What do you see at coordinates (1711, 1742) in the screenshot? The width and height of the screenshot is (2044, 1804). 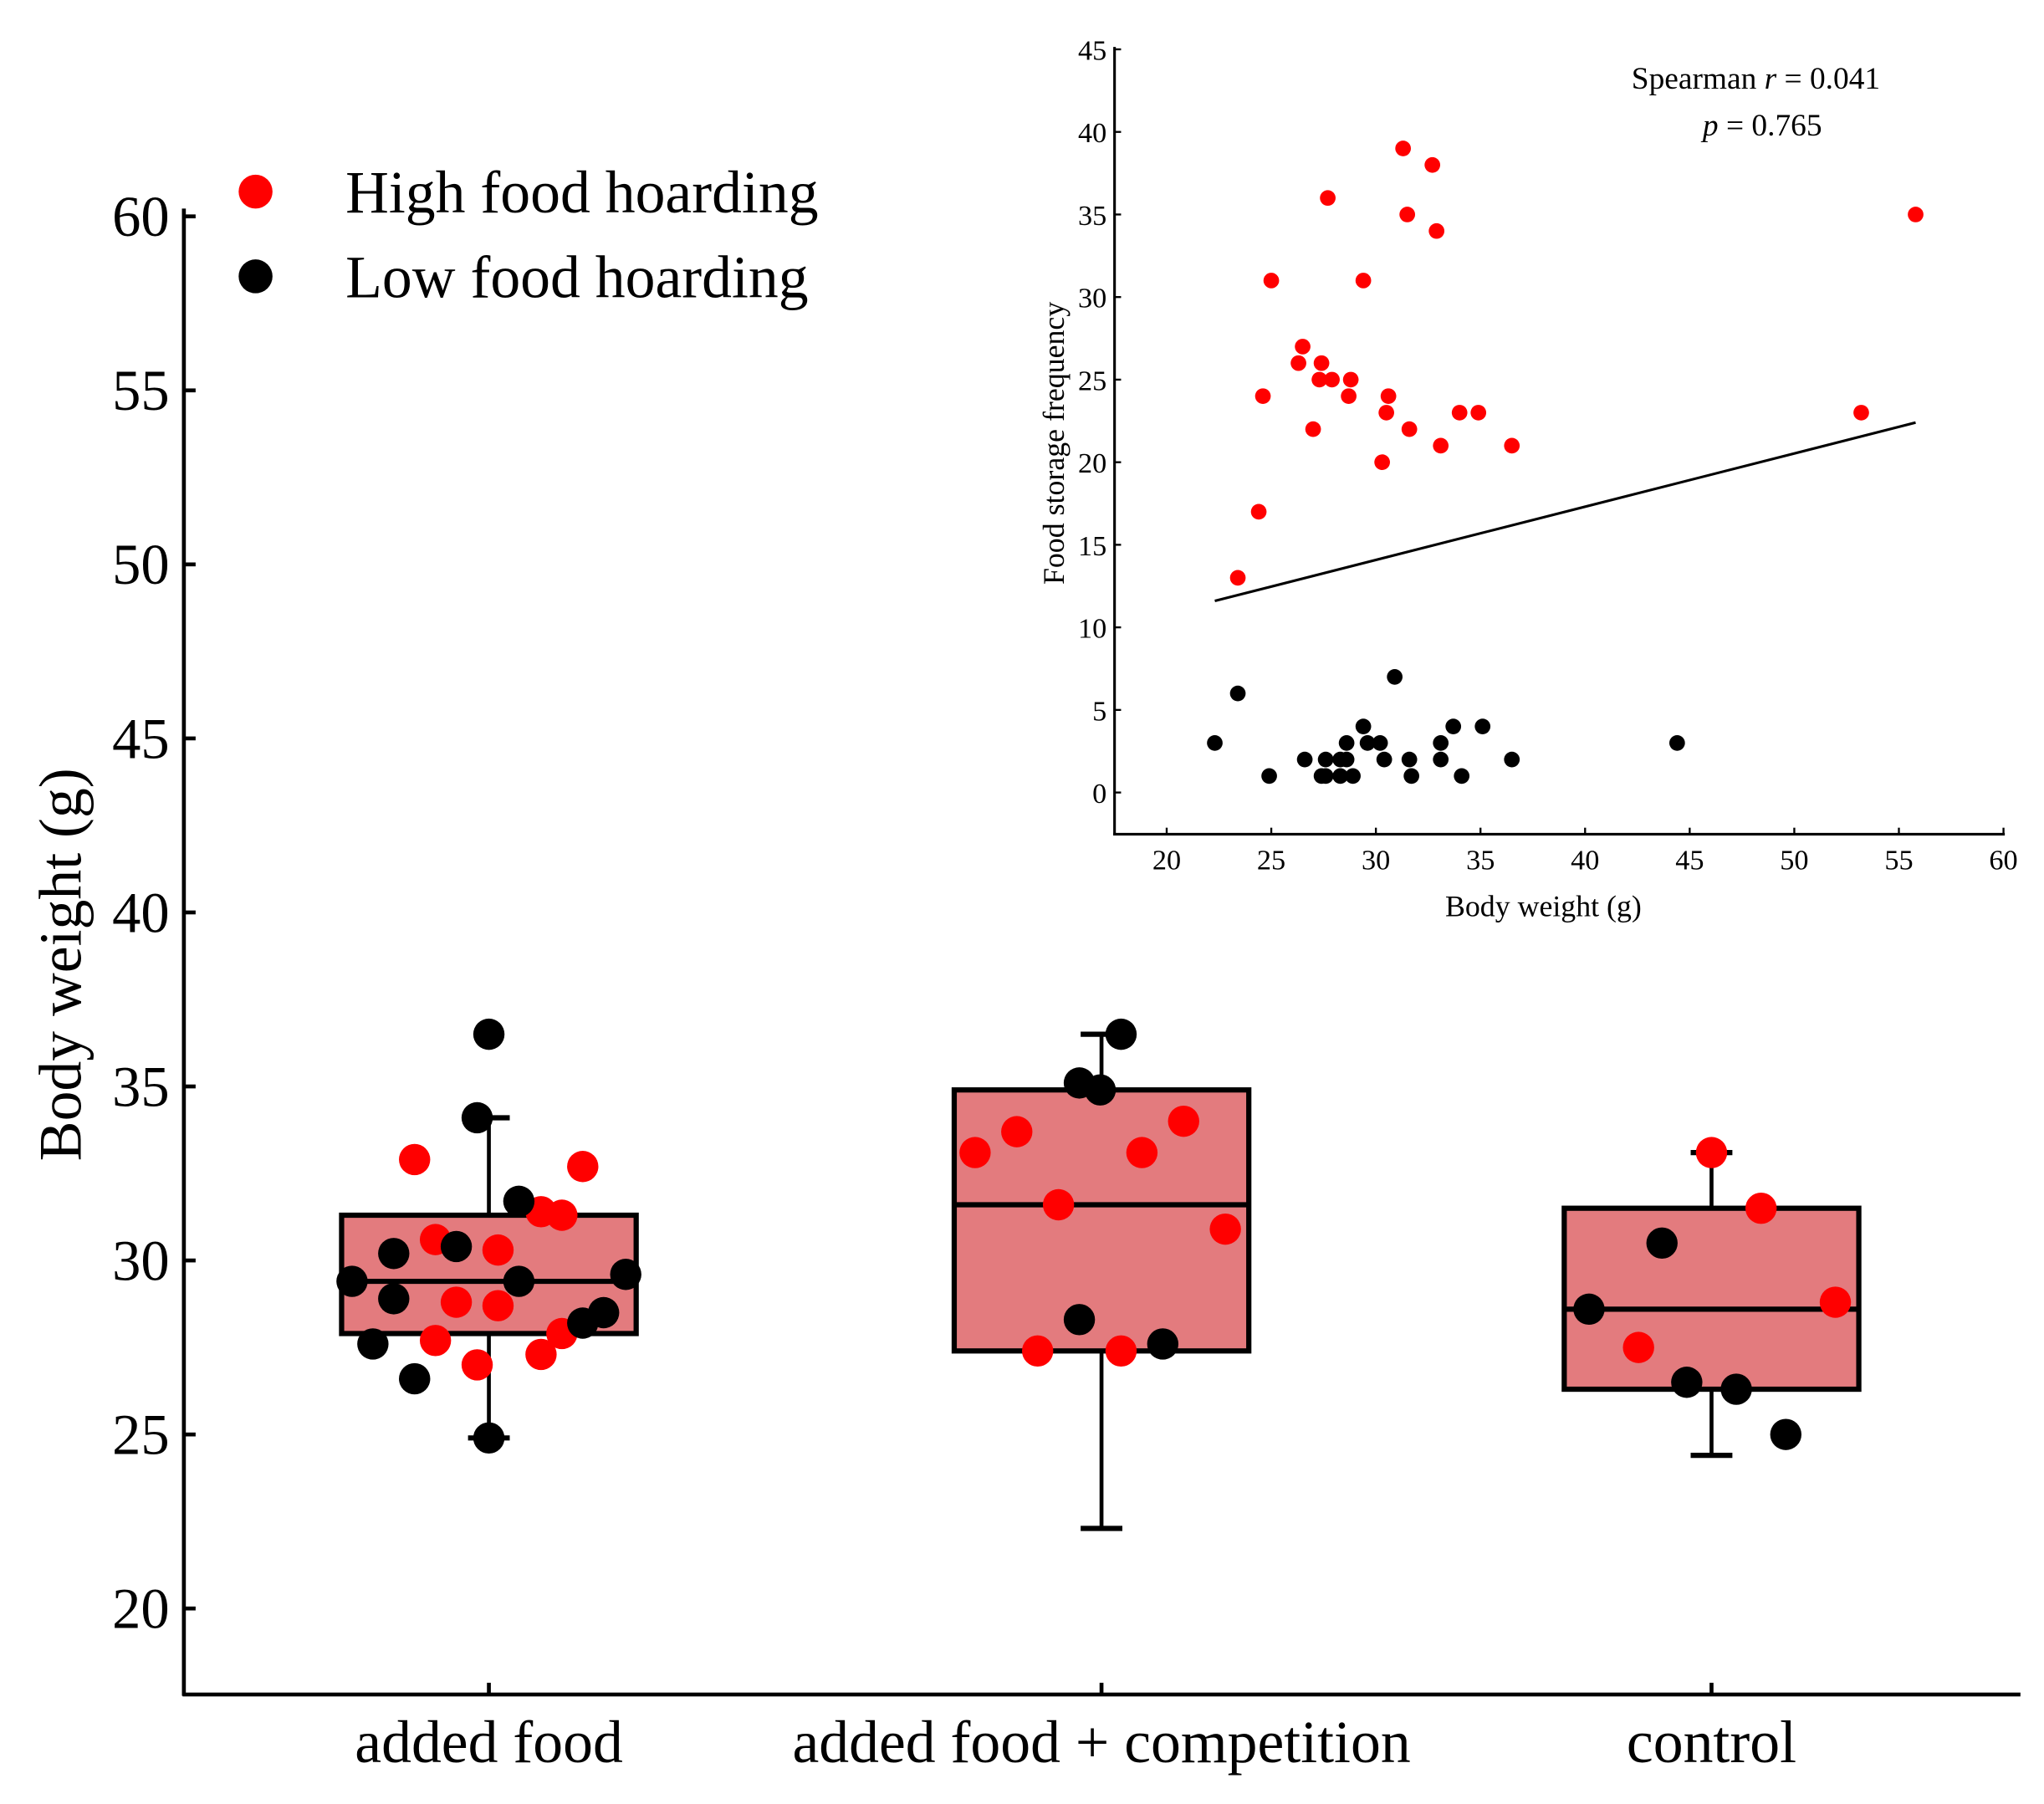 I see `main-x-tick-label: control` at bounding box center [1711, 1742].